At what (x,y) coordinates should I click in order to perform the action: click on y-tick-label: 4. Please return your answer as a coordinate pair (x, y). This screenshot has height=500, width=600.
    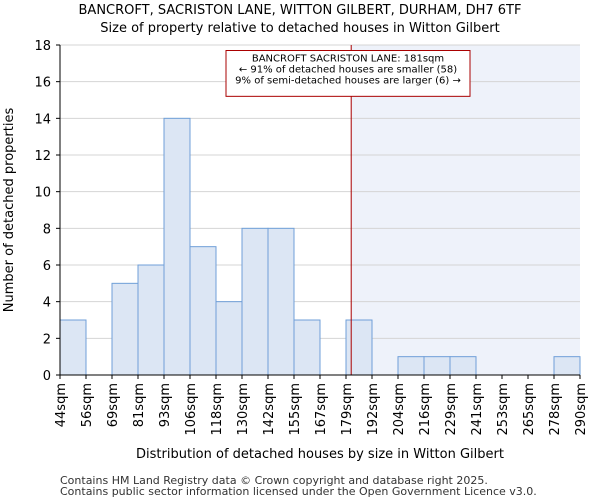
    Looking at the image, I should click on (47, 303).